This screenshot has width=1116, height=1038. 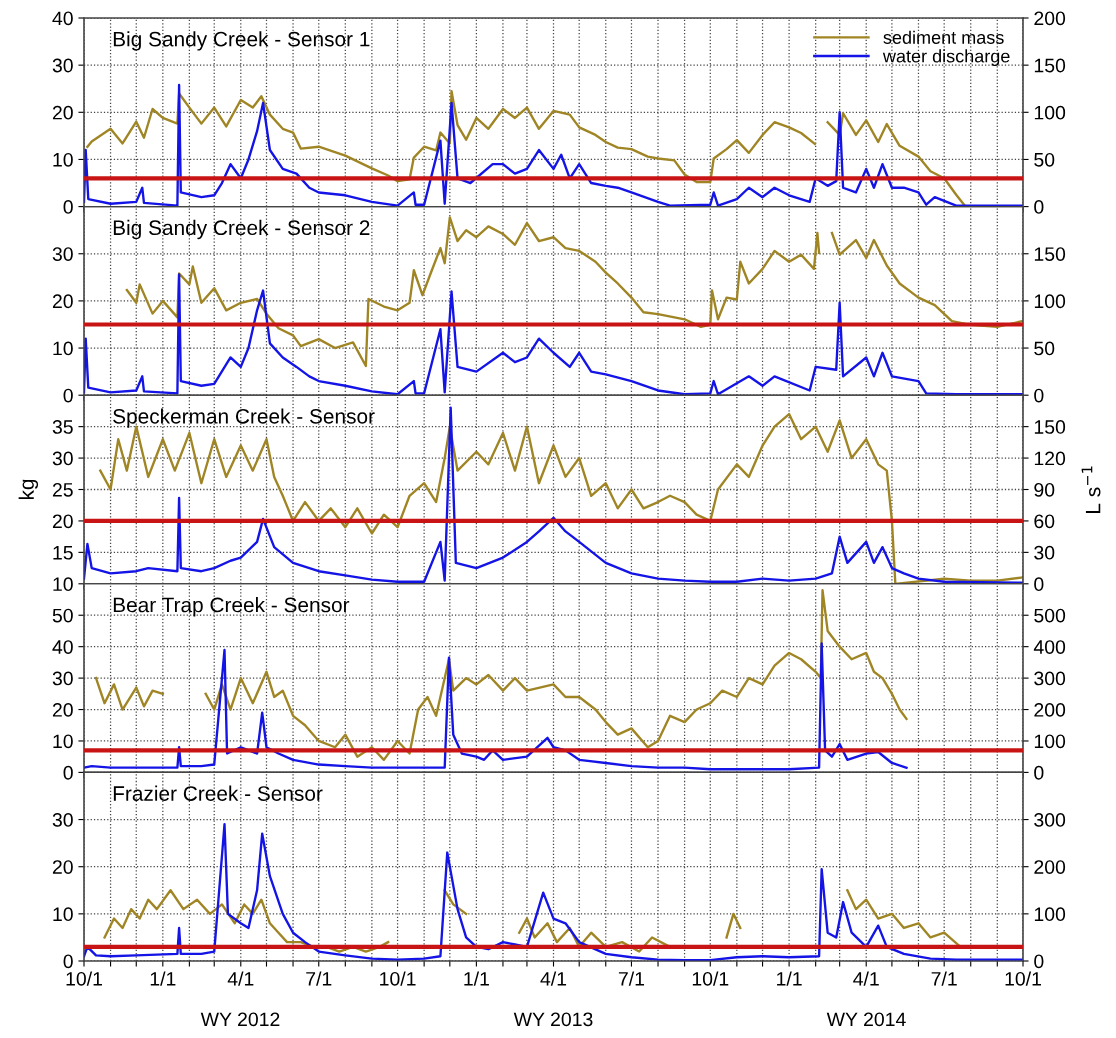 What do you see at coordinates (1049, 647) in the screenshot?
I see `y2-tick-label: 400` at bounding box center [1049, 647].